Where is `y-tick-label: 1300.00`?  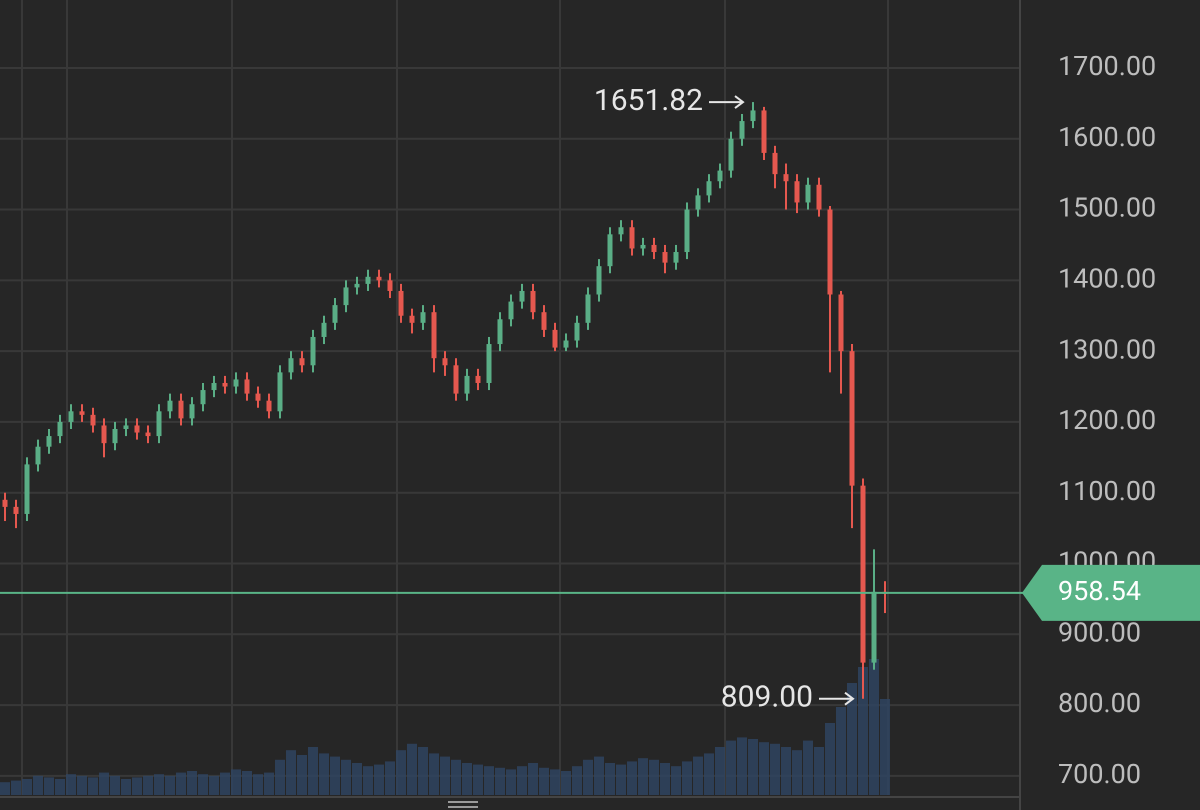
y-tick-label: 1300.00 is located at coordinates (1107, 349).